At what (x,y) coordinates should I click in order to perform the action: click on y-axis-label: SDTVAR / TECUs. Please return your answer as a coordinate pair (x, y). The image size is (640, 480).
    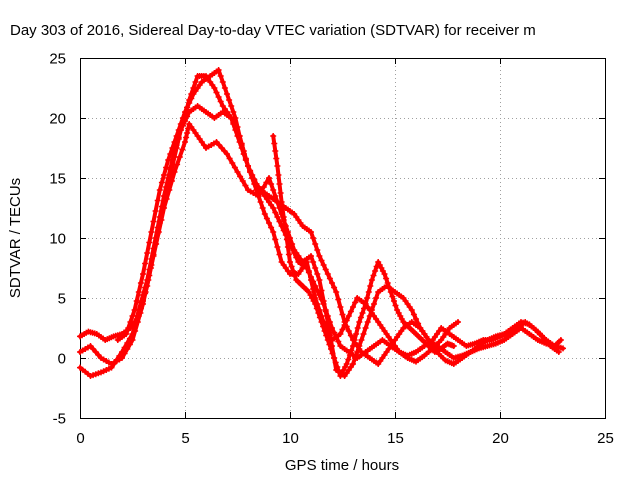
    Looking at the image, I should click on (15, 238).